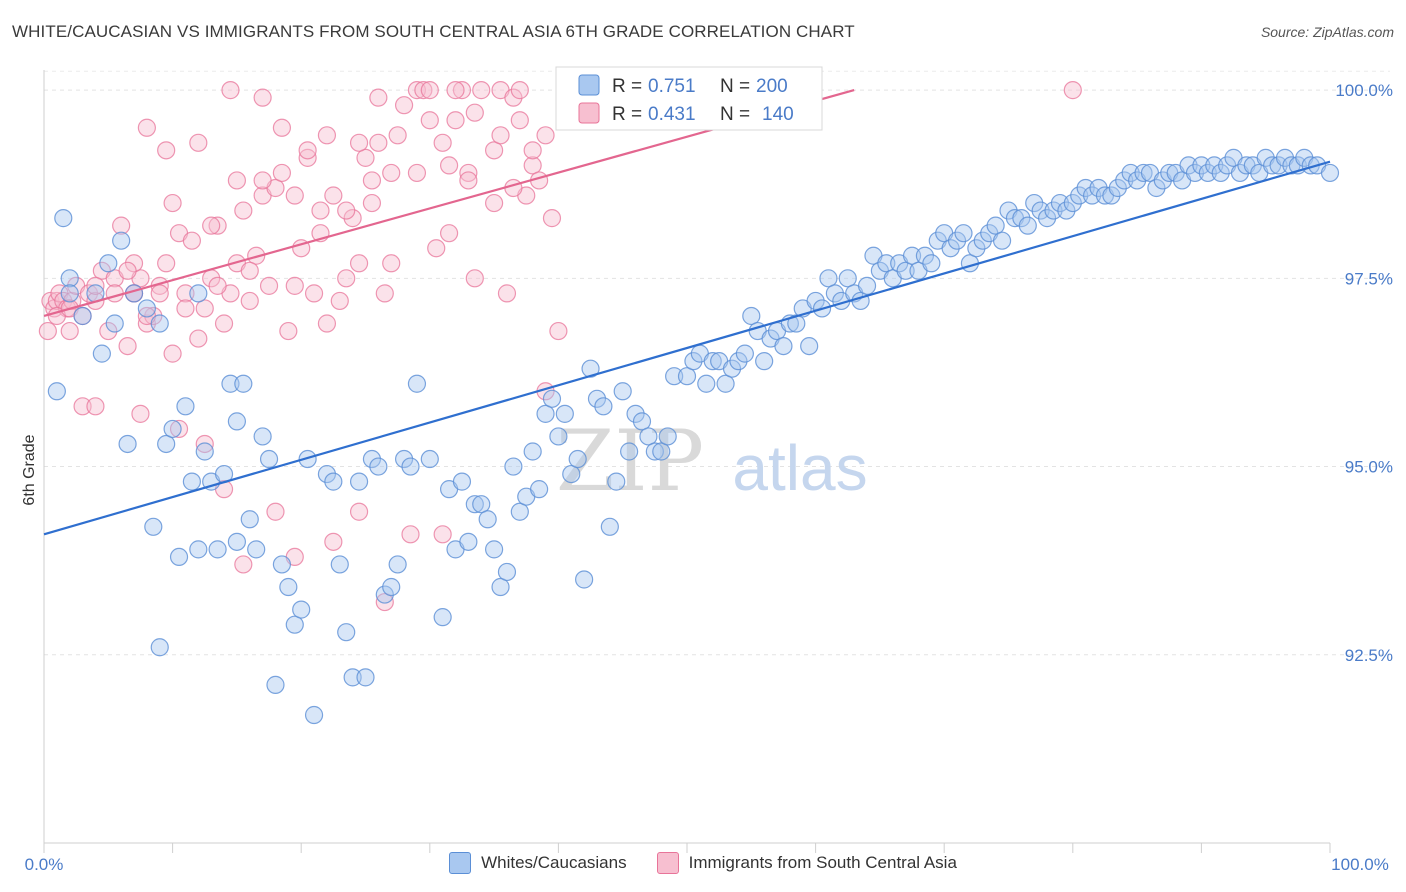 The width and height of the screenshot is (1406, 892). I want to click on legend-swatch-blue, so click(460, 863).